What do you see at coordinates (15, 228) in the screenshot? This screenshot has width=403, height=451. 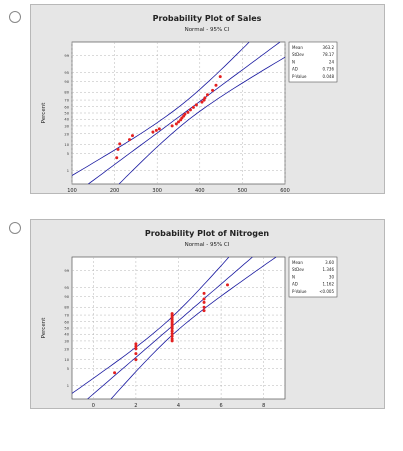 I see `option-2-radio` at bounding box center [15, 228].